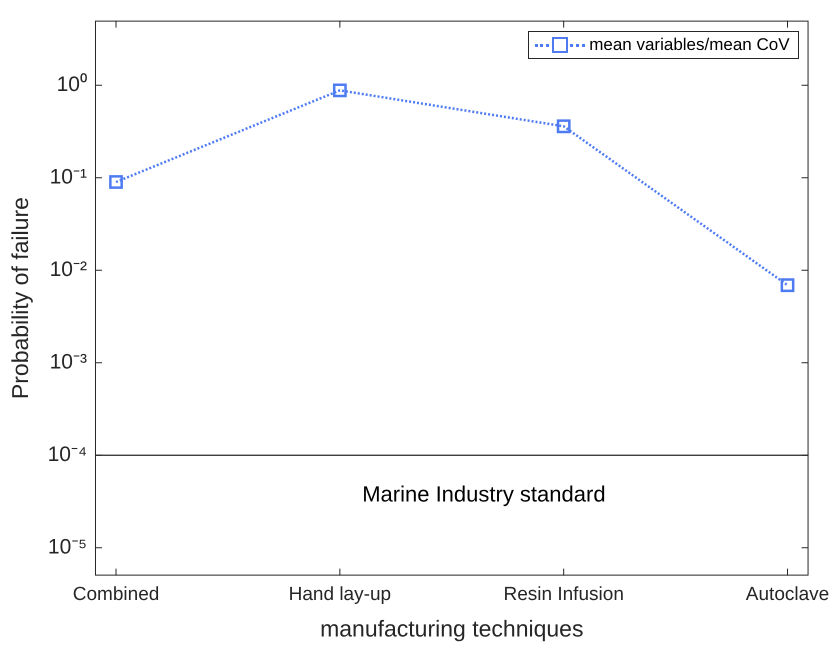 The height and width of the screenshot is (648, 838). Describe the element at coordinates (68, 362) in the screenshot. I see `y-tick-label: 10⁻³` at that location.